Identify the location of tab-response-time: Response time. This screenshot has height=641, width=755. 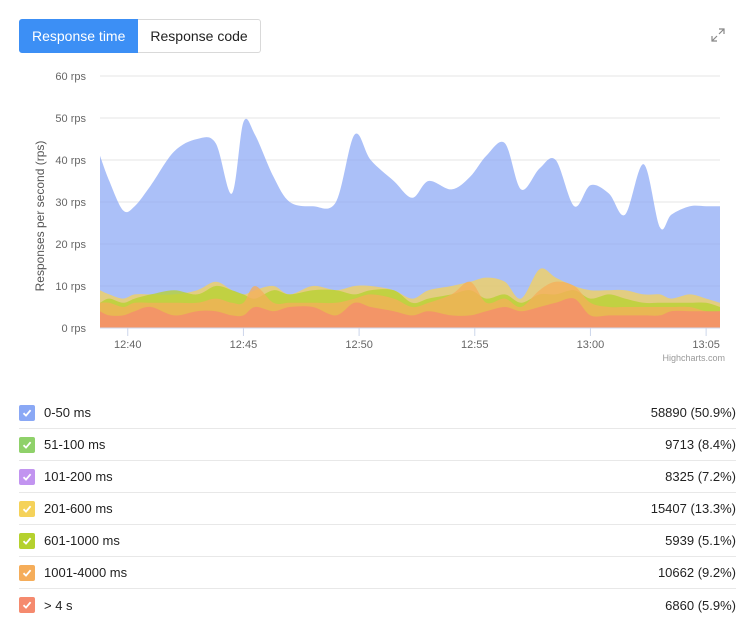
(79, 36).